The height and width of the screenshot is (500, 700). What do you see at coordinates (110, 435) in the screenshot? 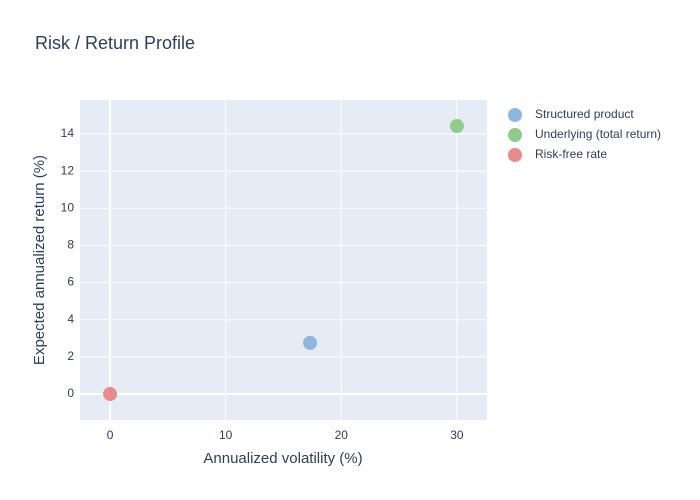
I see `x-tick-label: 0` at bounding box center [110, 435].